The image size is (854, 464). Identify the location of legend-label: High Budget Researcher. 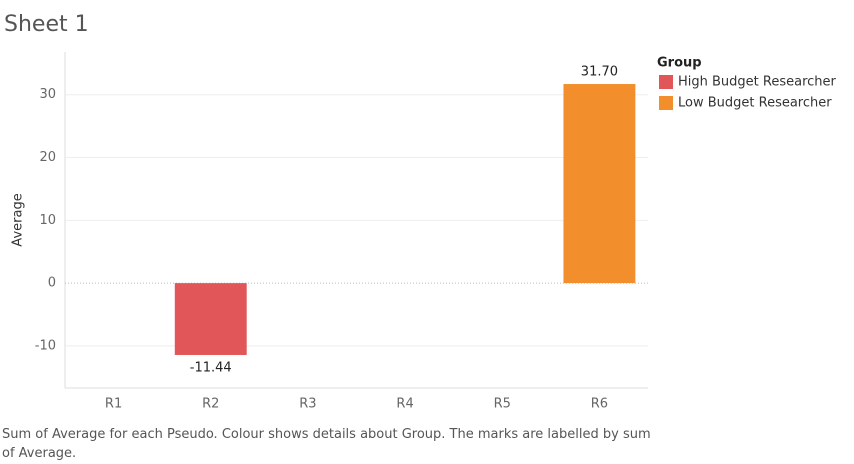
(757, 82).